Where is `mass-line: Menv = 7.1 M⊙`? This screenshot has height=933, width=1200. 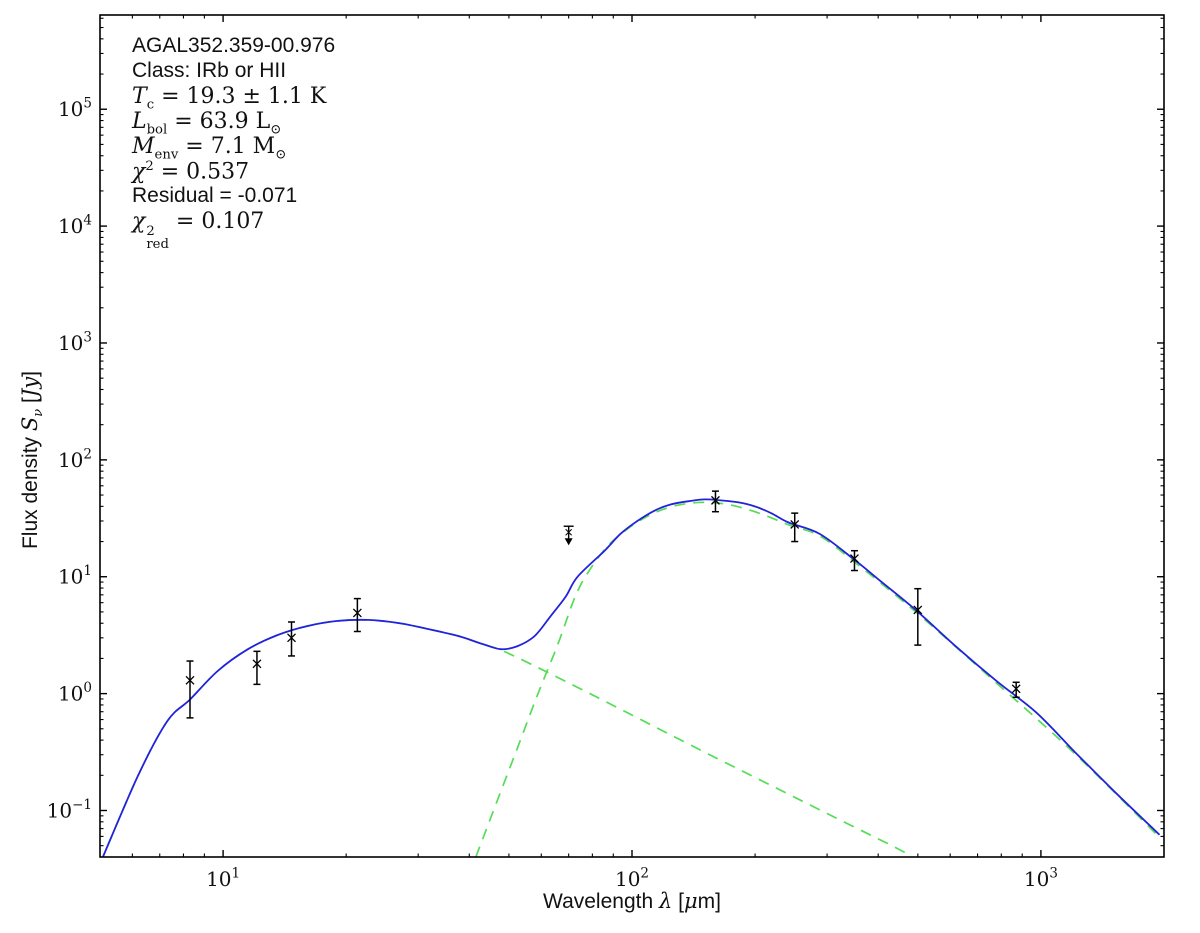
mass-line: Menv = 7.1 M⊙ is located at coordinates (209, 148).